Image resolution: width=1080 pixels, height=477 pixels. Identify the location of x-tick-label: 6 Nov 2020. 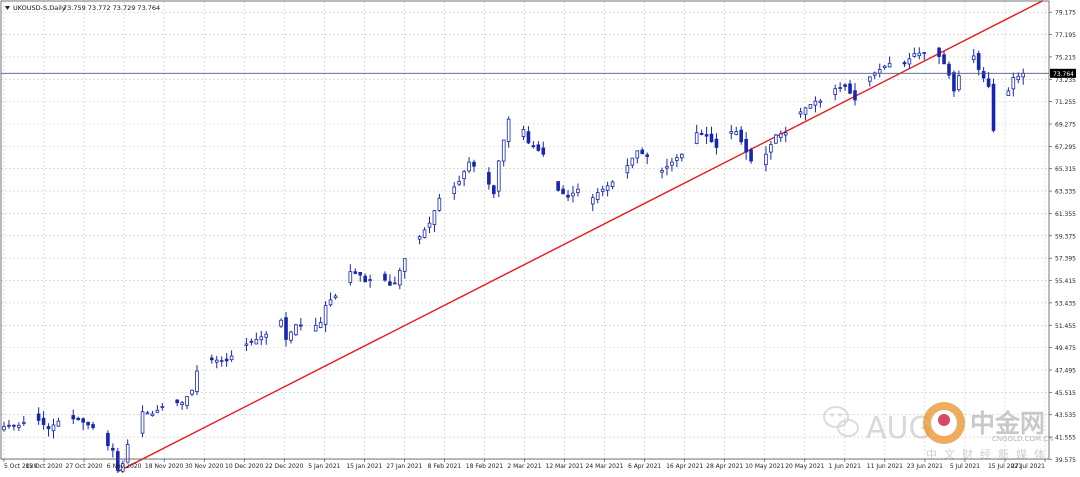
(124, 466).